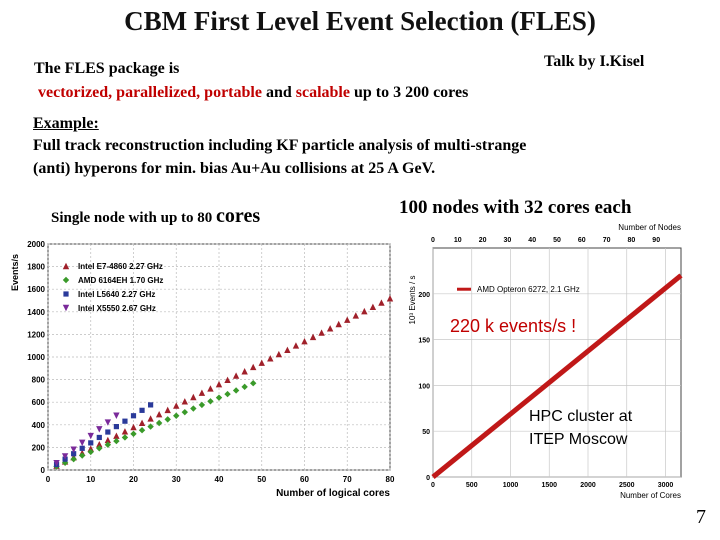 Image resolution: width=720 pixels, height=540 pixels. I want to click on top-tick-label: 70, so click(607, 240).